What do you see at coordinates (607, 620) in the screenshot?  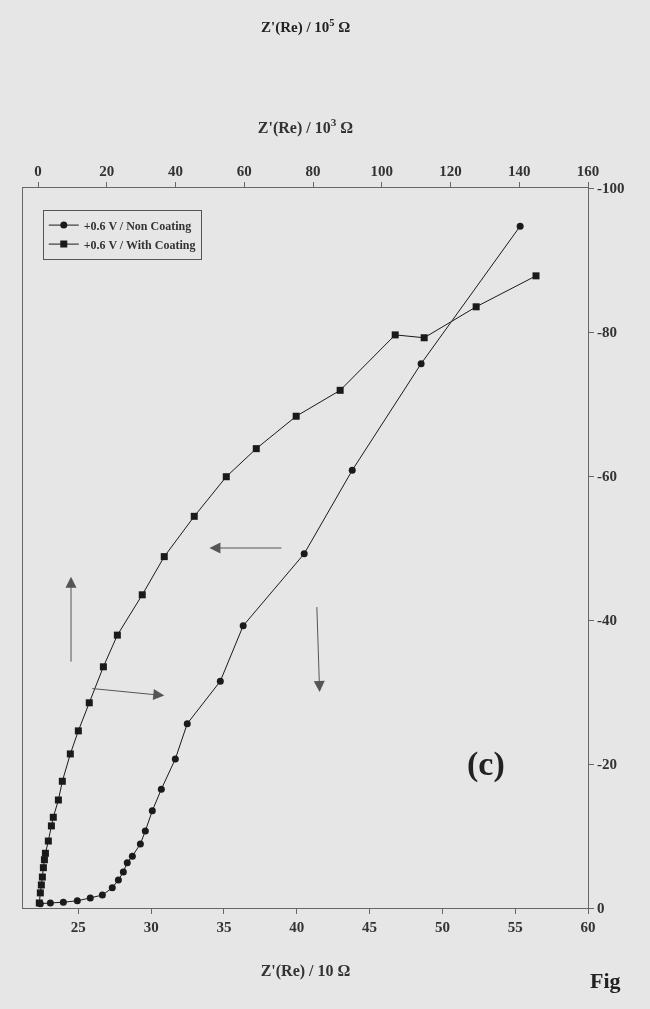 I see `y-tick-label: -40` at bounding box center [607, 620].